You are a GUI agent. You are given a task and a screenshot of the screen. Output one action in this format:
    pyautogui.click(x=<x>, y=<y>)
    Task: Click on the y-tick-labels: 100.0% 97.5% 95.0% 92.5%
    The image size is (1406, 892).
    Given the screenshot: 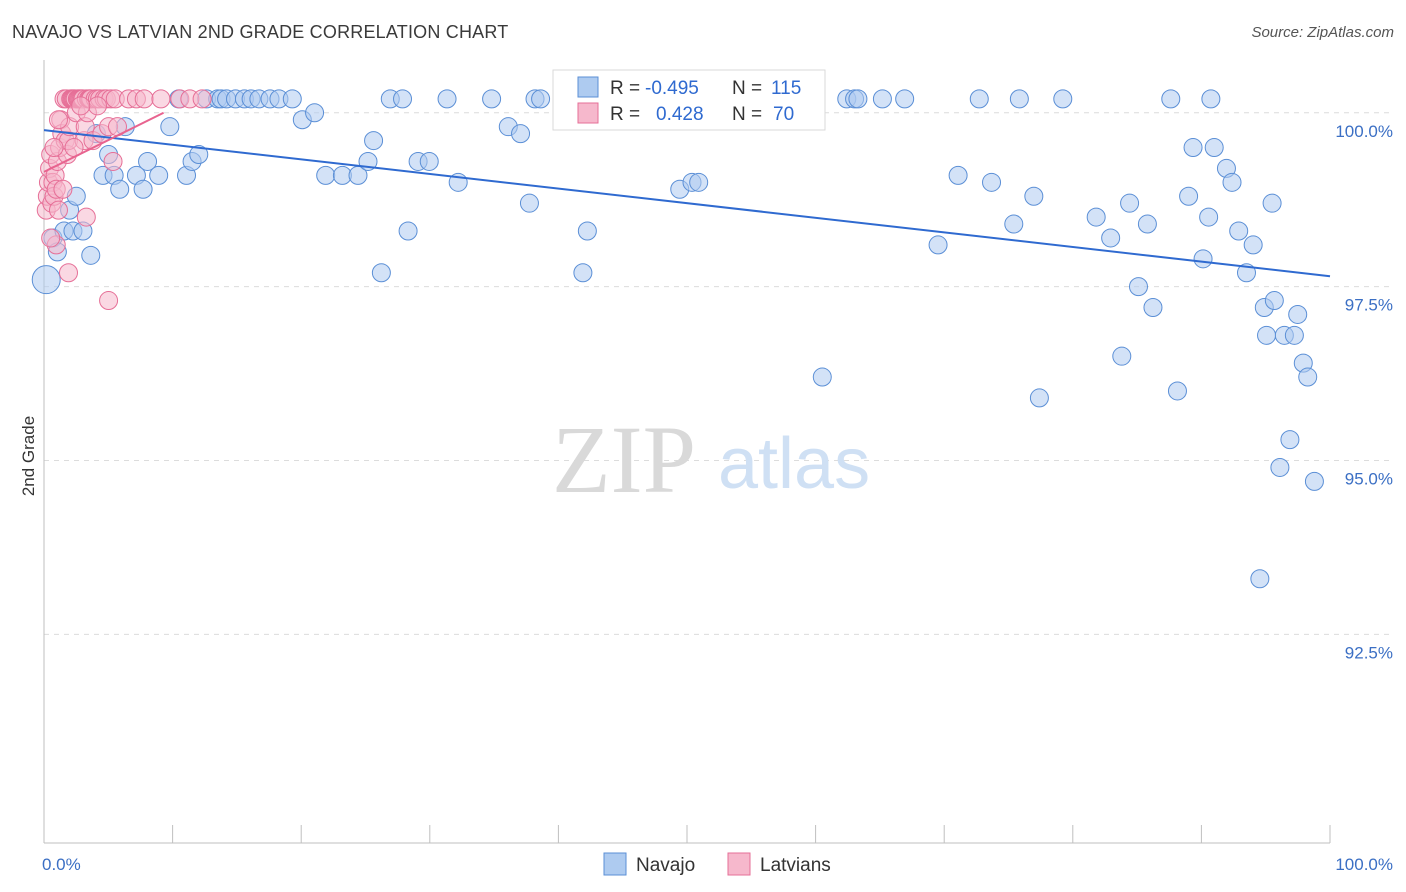 What is the action you would take?
    pyautogui.click(x=1364, y=392)
    